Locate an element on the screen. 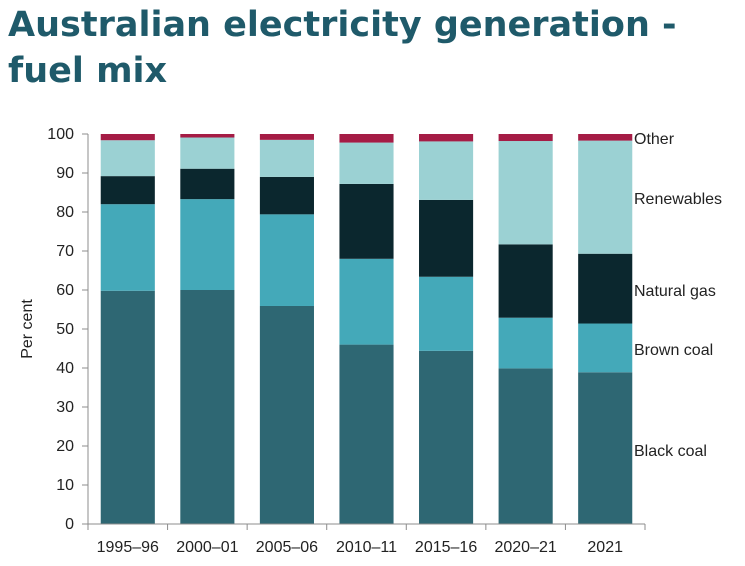  legend-label: Renewables is located at coordinates (678, 199).